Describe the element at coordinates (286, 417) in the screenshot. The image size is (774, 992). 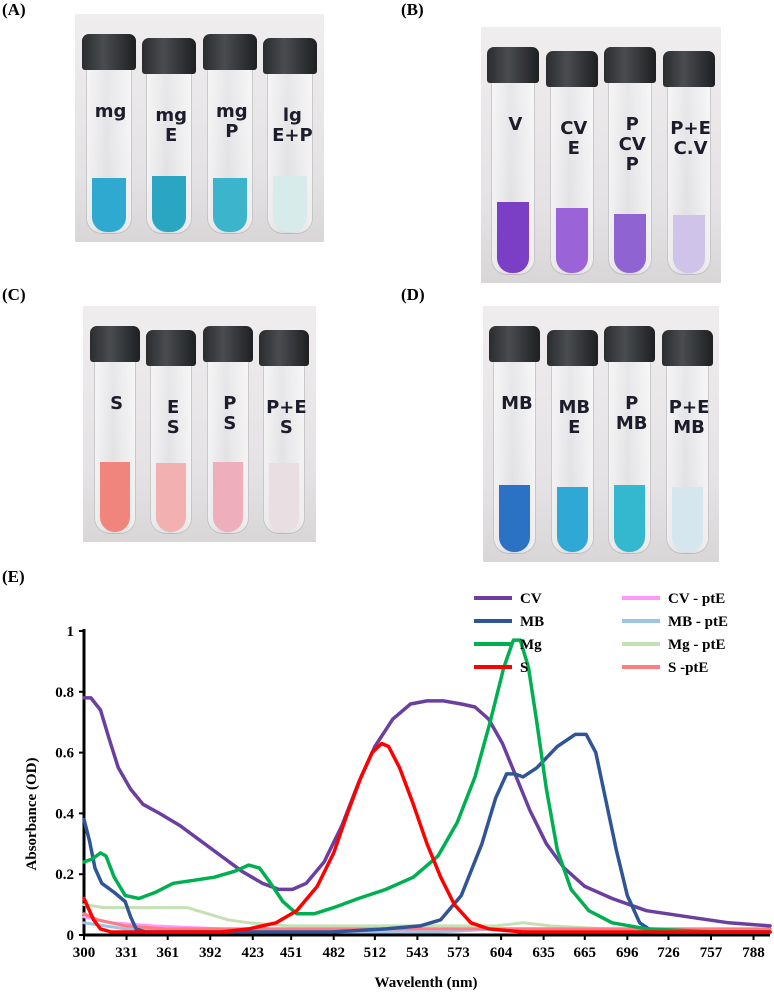
I see `tube-marker-label: P+E S` at that location.